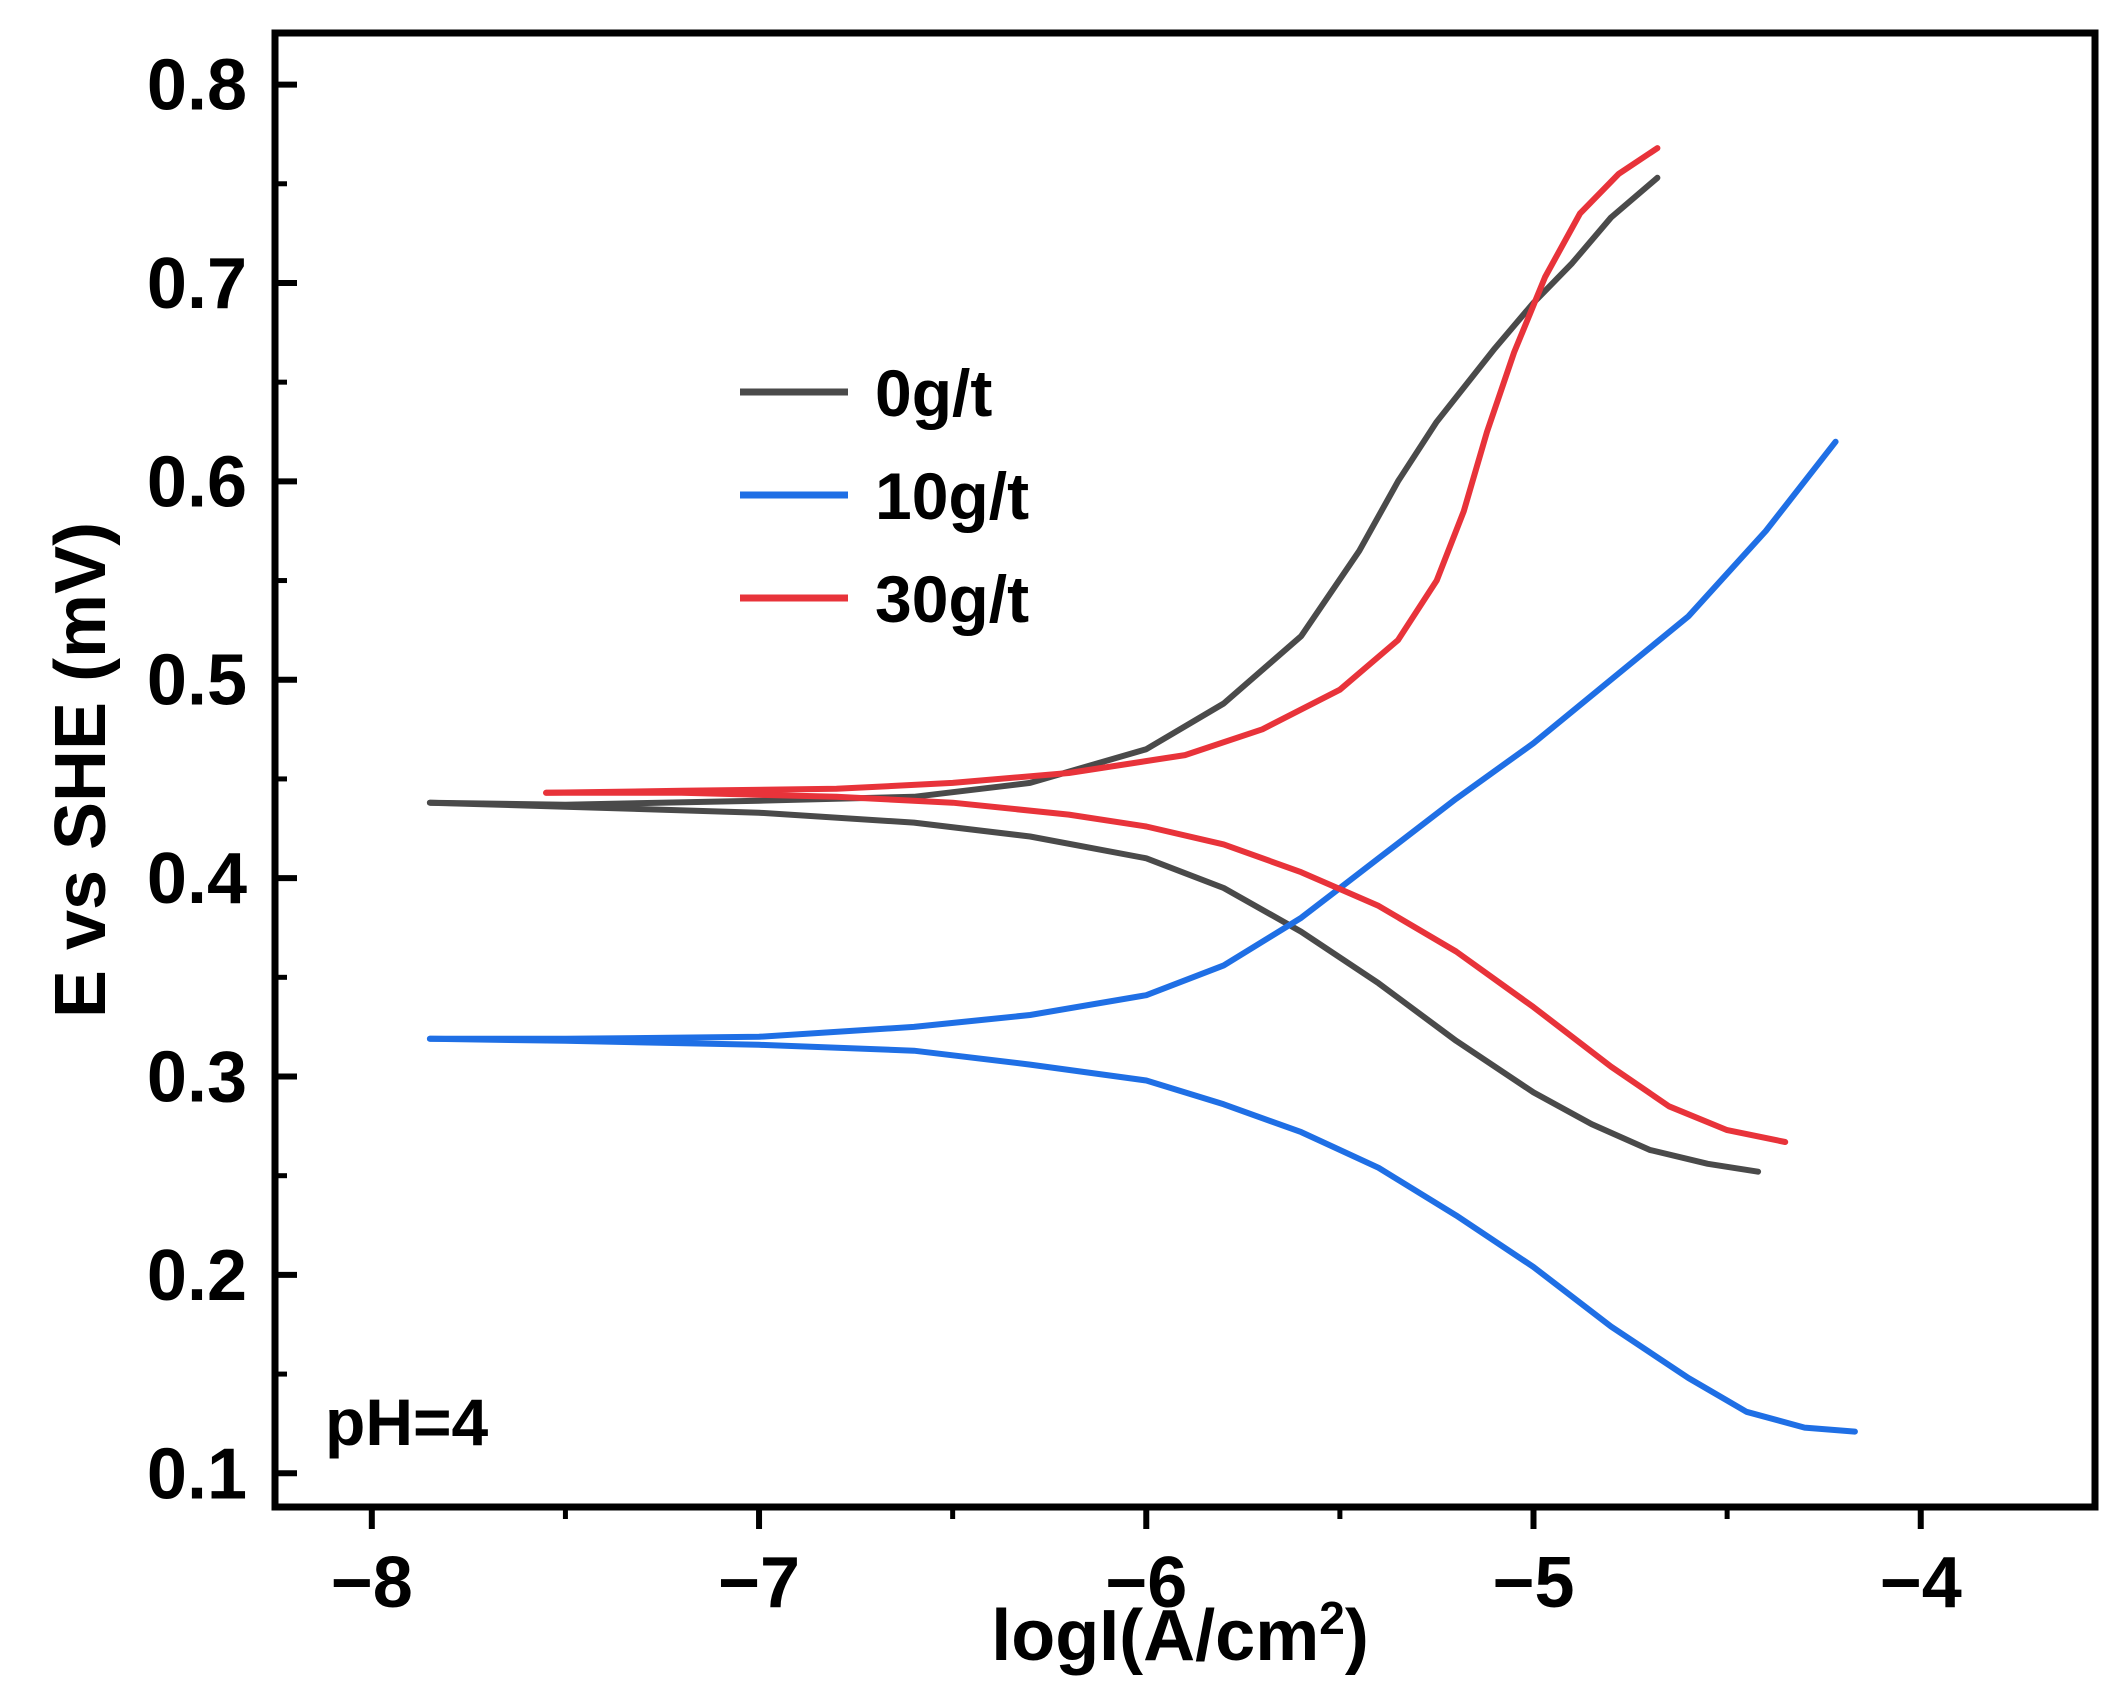 The image size is (2110, 1700). Describe the element at coordinates (952, 496) in the screenshot. I see `legend-label-10g-t: 10g/t` at that location.